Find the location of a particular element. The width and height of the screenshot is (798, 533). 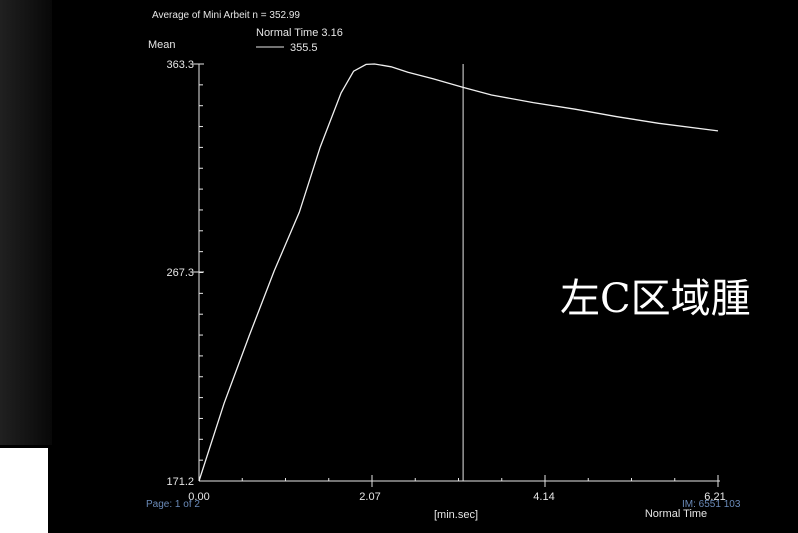

x-minor-ticks is located at coordinates (480, 481).